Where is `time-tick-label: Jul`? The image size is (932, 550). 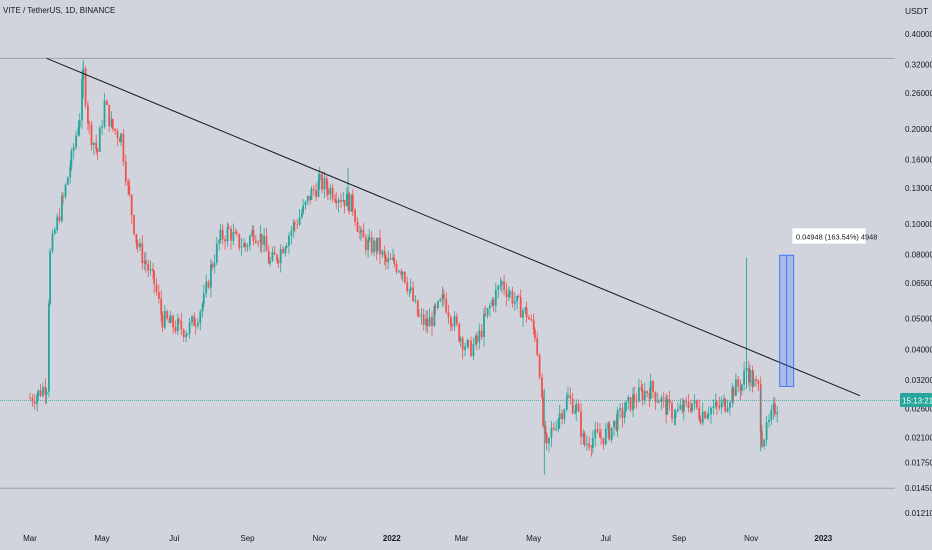 time-tick-label: Jul is located at coordinates (606, 538).